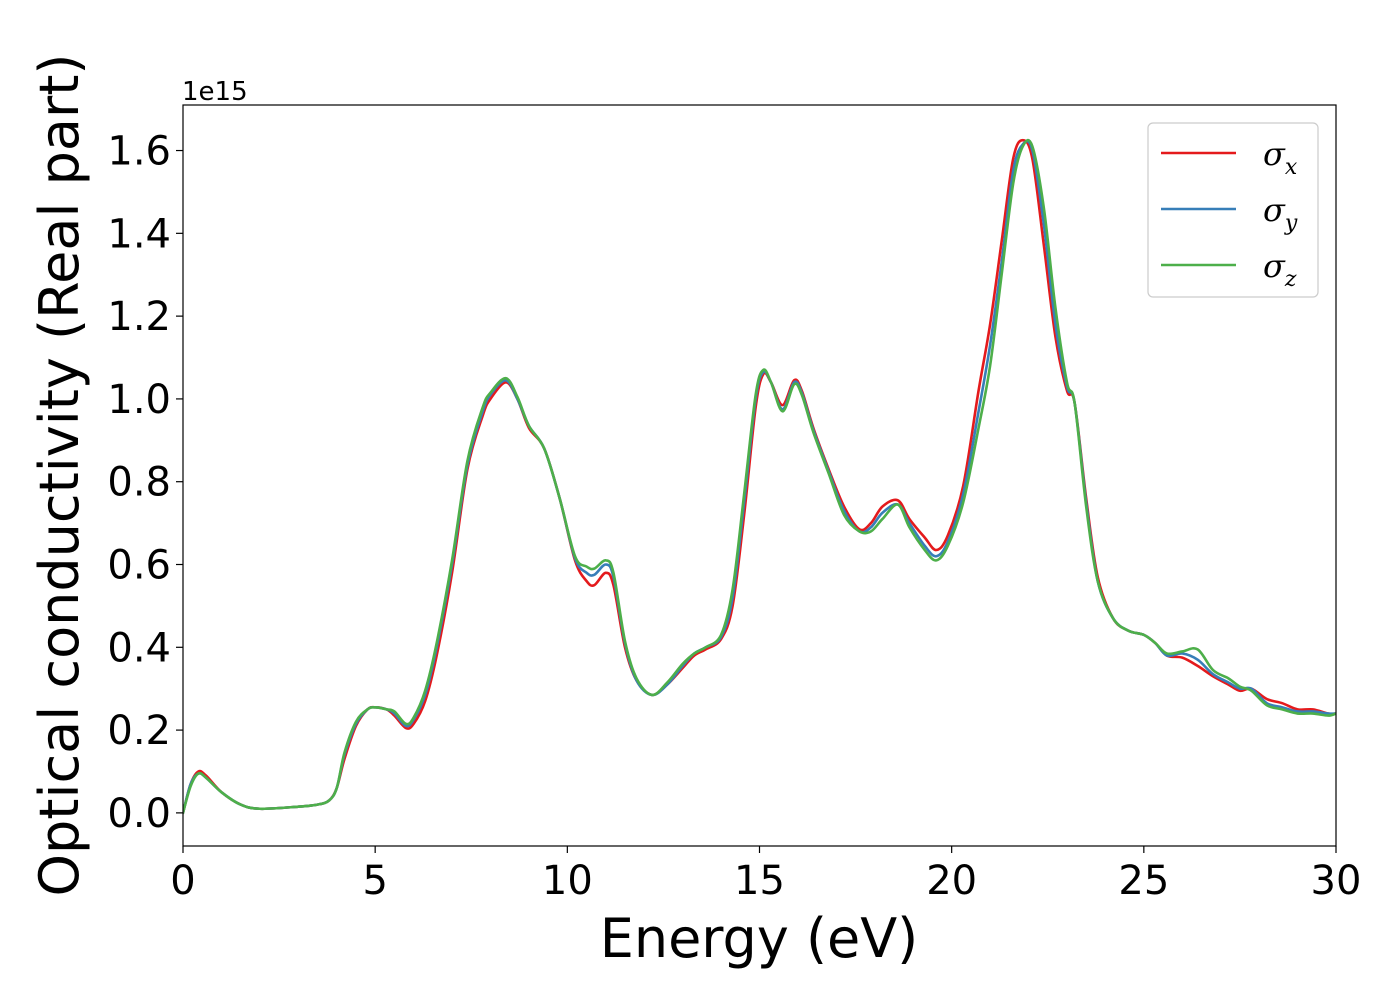  What do you see at coordinates (139, 566) in the screenshot?
I see `y-tick-label: 0.6` at bounding box center [139, 566].